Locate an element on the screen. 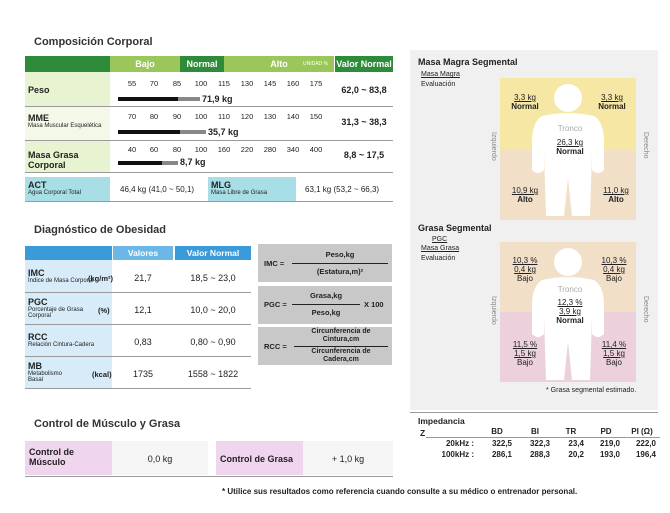 Image resolution: width=670 pixels, height=513 pixels. range-mme: 31,3 ~ 38,3 is located at coordinates (364, 122).